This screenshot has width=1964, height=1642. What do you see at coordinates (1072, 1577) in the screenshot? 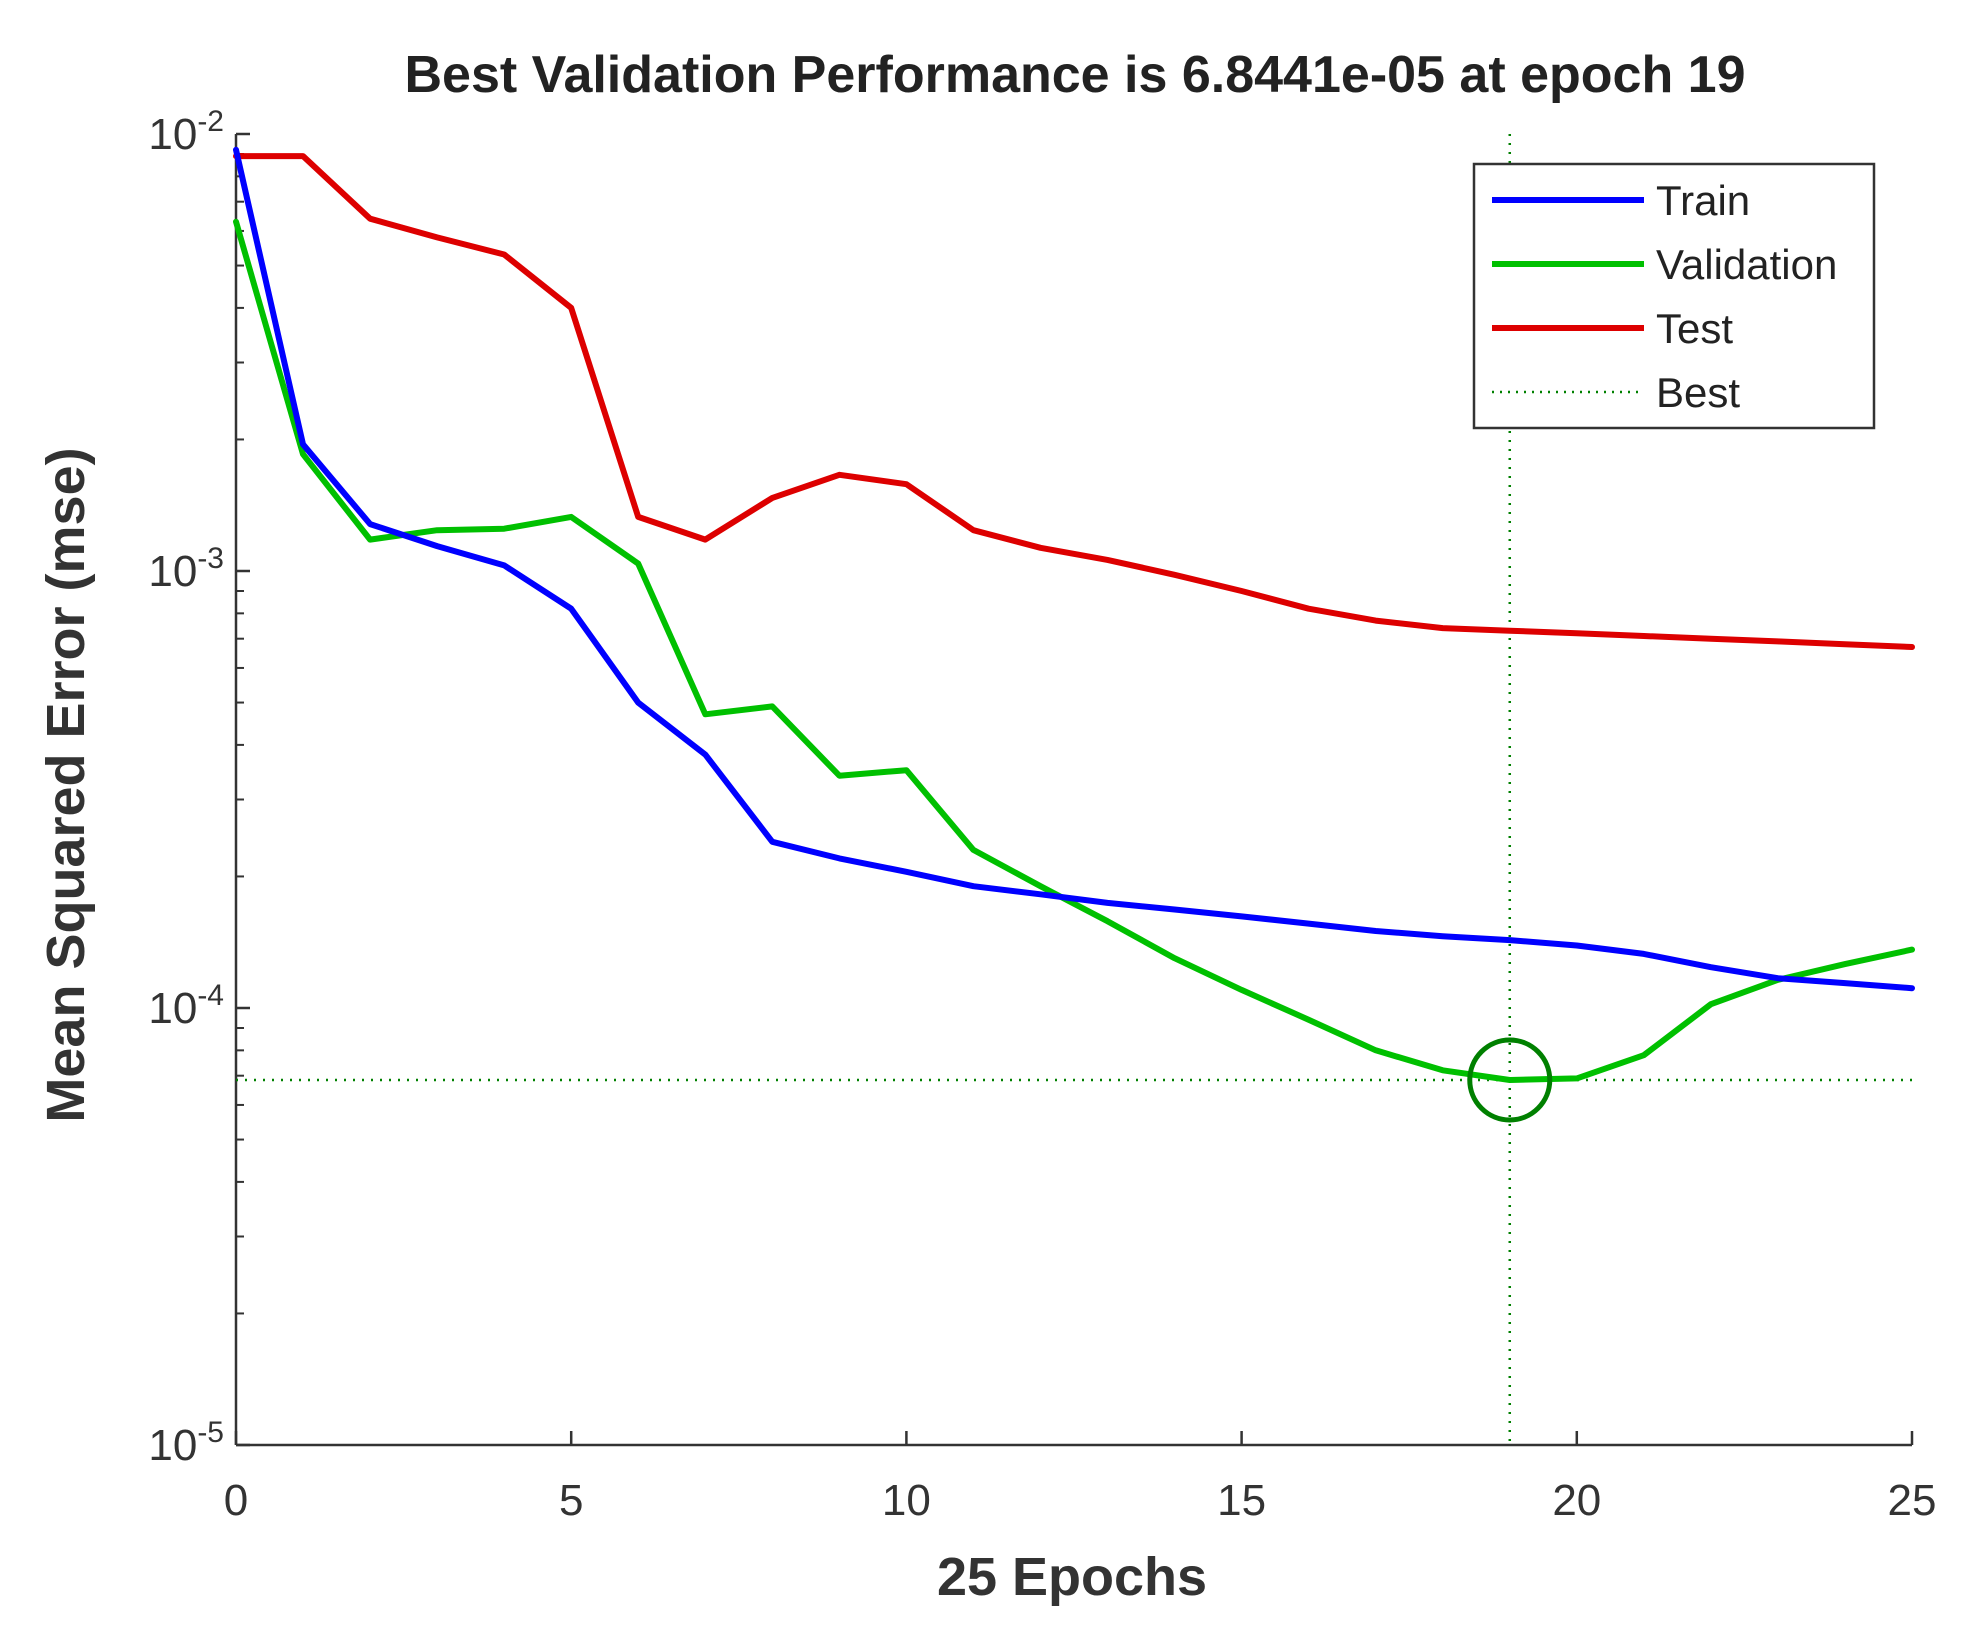
I see `x-axis-label: 25 Epochs` at bounding box center [1072, 1577].